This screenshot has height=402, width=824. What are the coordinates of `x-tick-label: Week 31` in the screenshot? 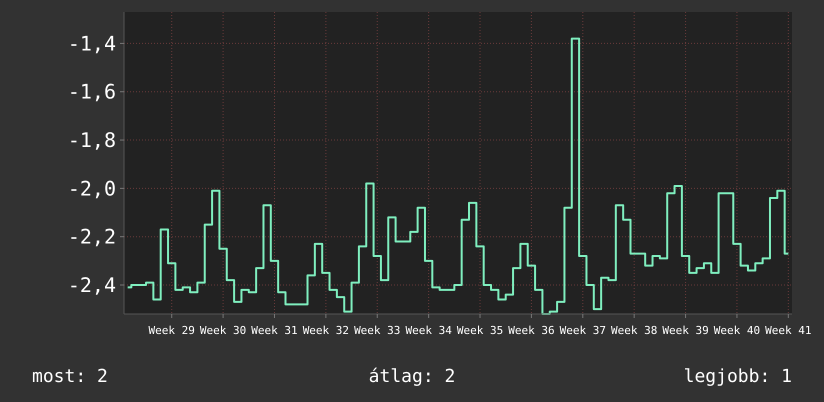 It's located at (274, 330).